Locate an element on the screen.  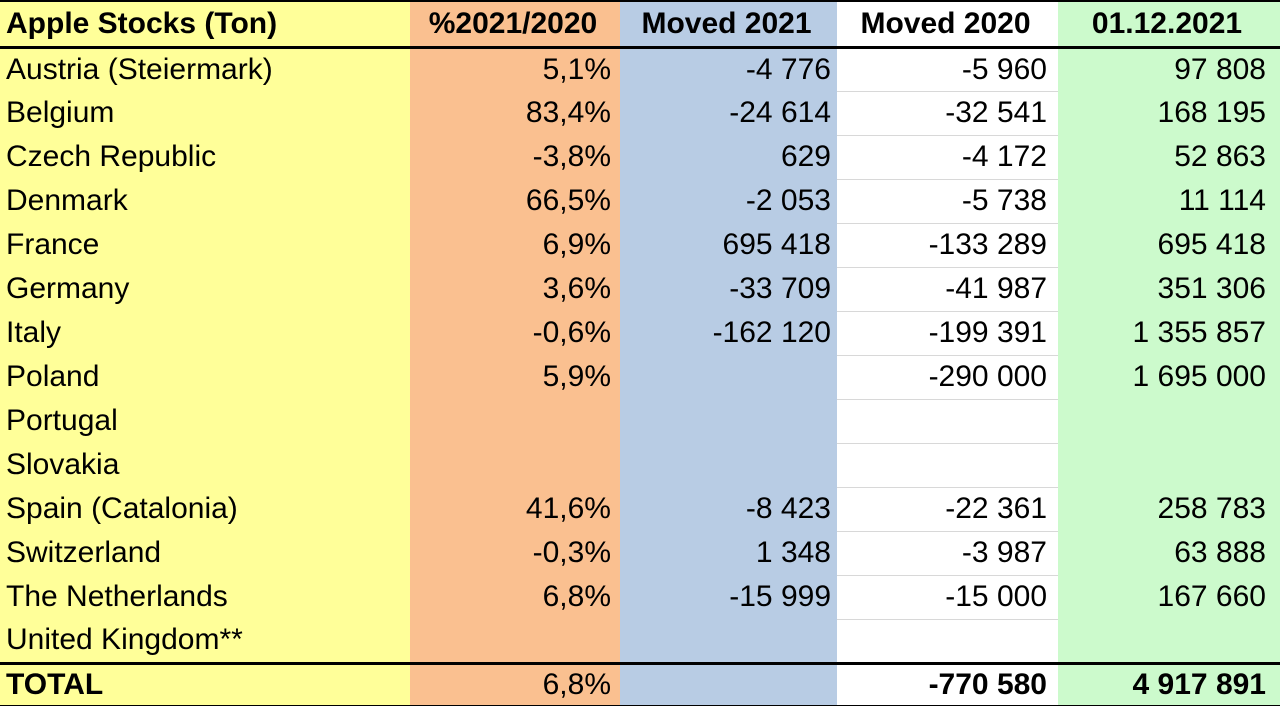
table-row-belgium: Belgium 83,4% -24 614 -32 541 168 195 is located at coordinates (640, 113).